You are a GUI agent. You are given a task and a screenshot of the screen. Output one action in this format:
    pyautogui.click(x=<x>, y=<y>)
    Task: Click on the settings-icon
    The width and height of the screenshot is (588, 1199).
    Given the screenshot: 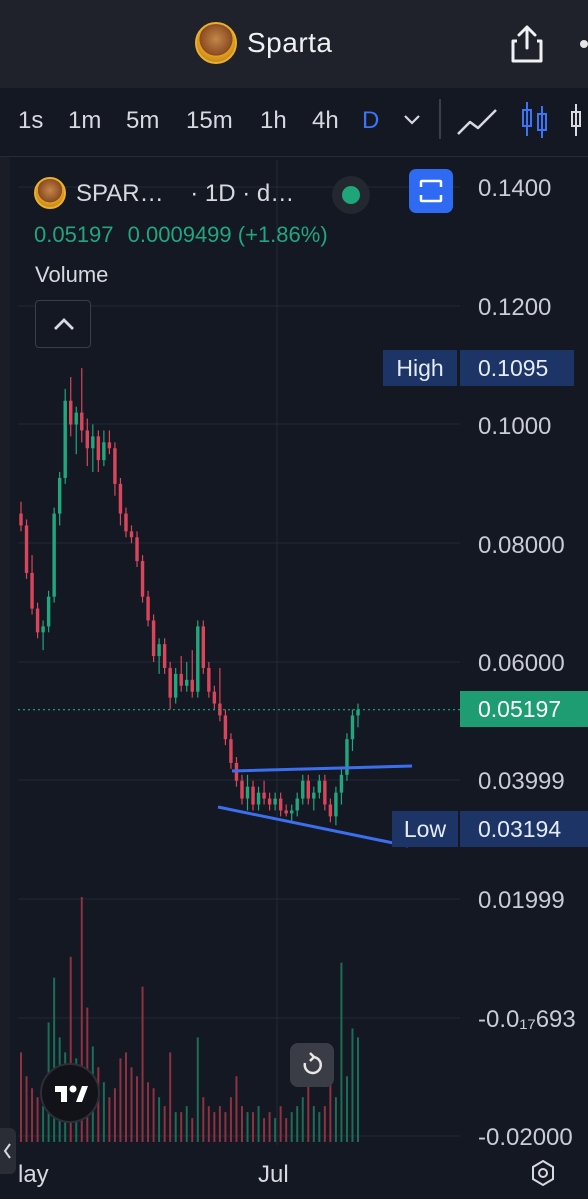 What is the action you would take?
    pyautogui.click(x=543, y=1173)
    